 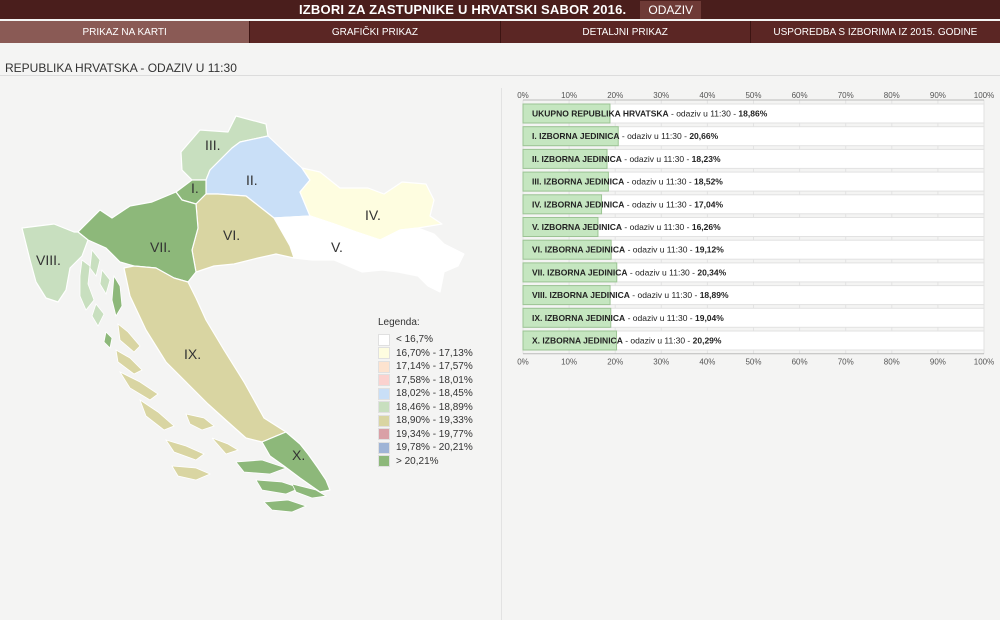 I want to click on region-x, so click(x=296, y=462).